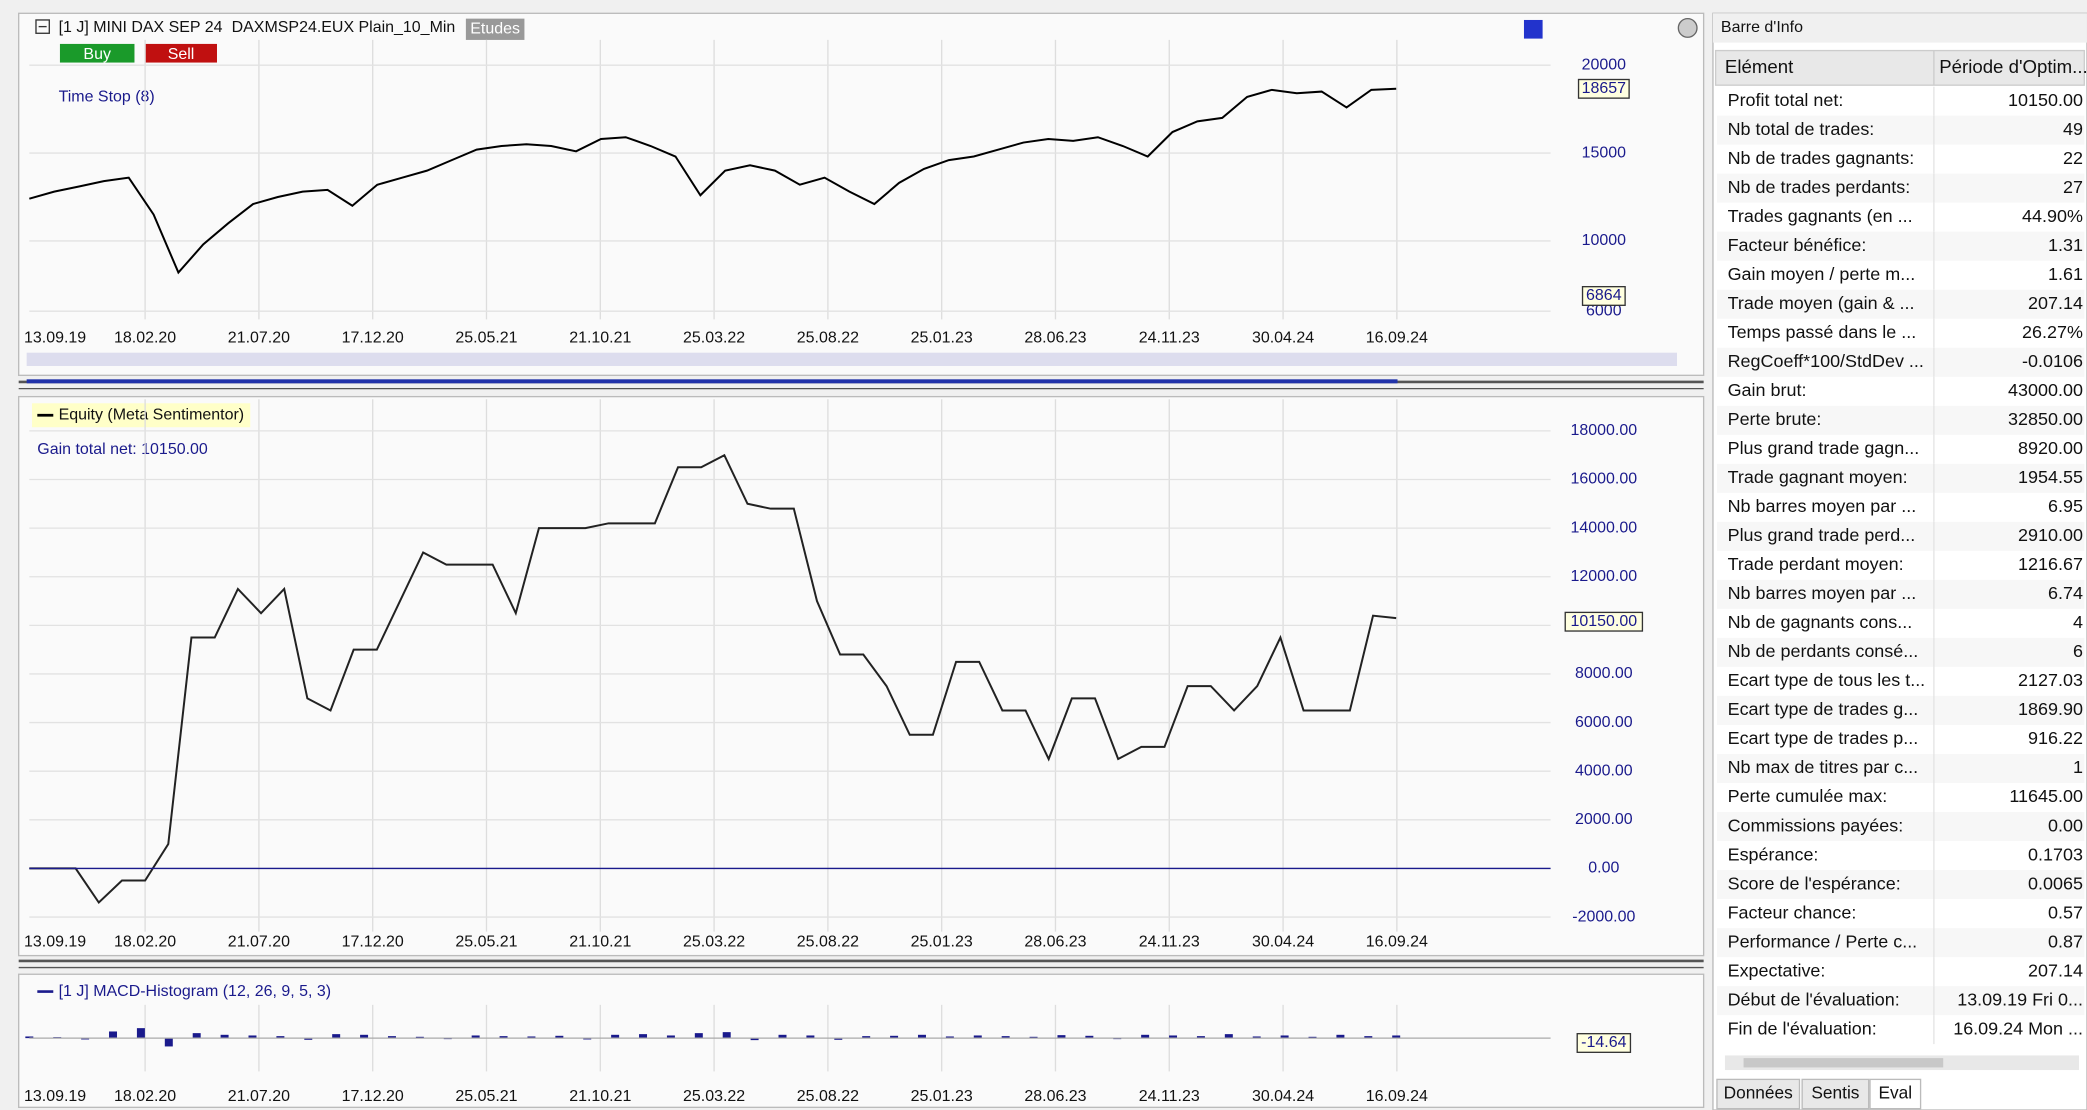 This screenshot has width=2087, height=1110. I want to click on row-label: Trade perdant moyen:, so click(1816, 564).